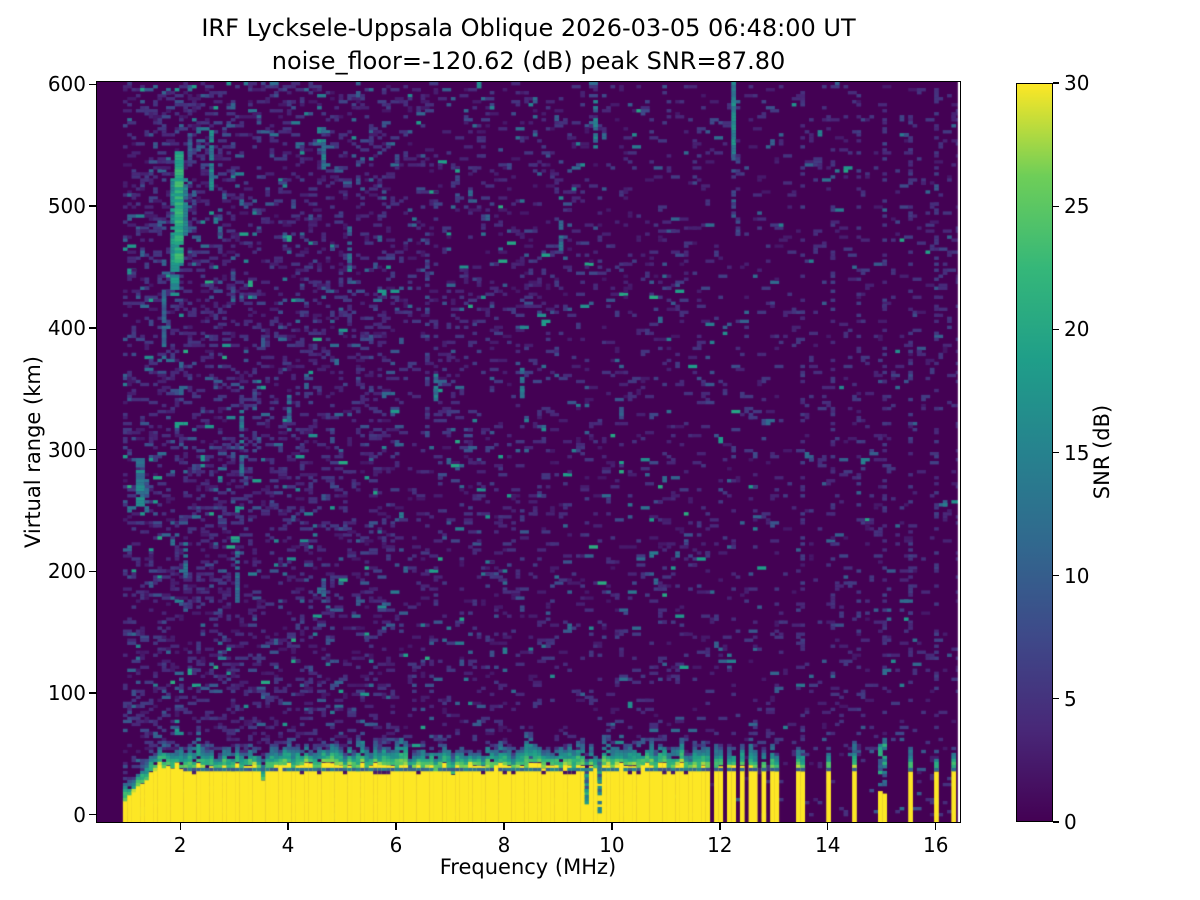 The height and width of the screenshot is (900, 1200). I want to click on colorbar-tick-label: 10, so click(1077, 575).